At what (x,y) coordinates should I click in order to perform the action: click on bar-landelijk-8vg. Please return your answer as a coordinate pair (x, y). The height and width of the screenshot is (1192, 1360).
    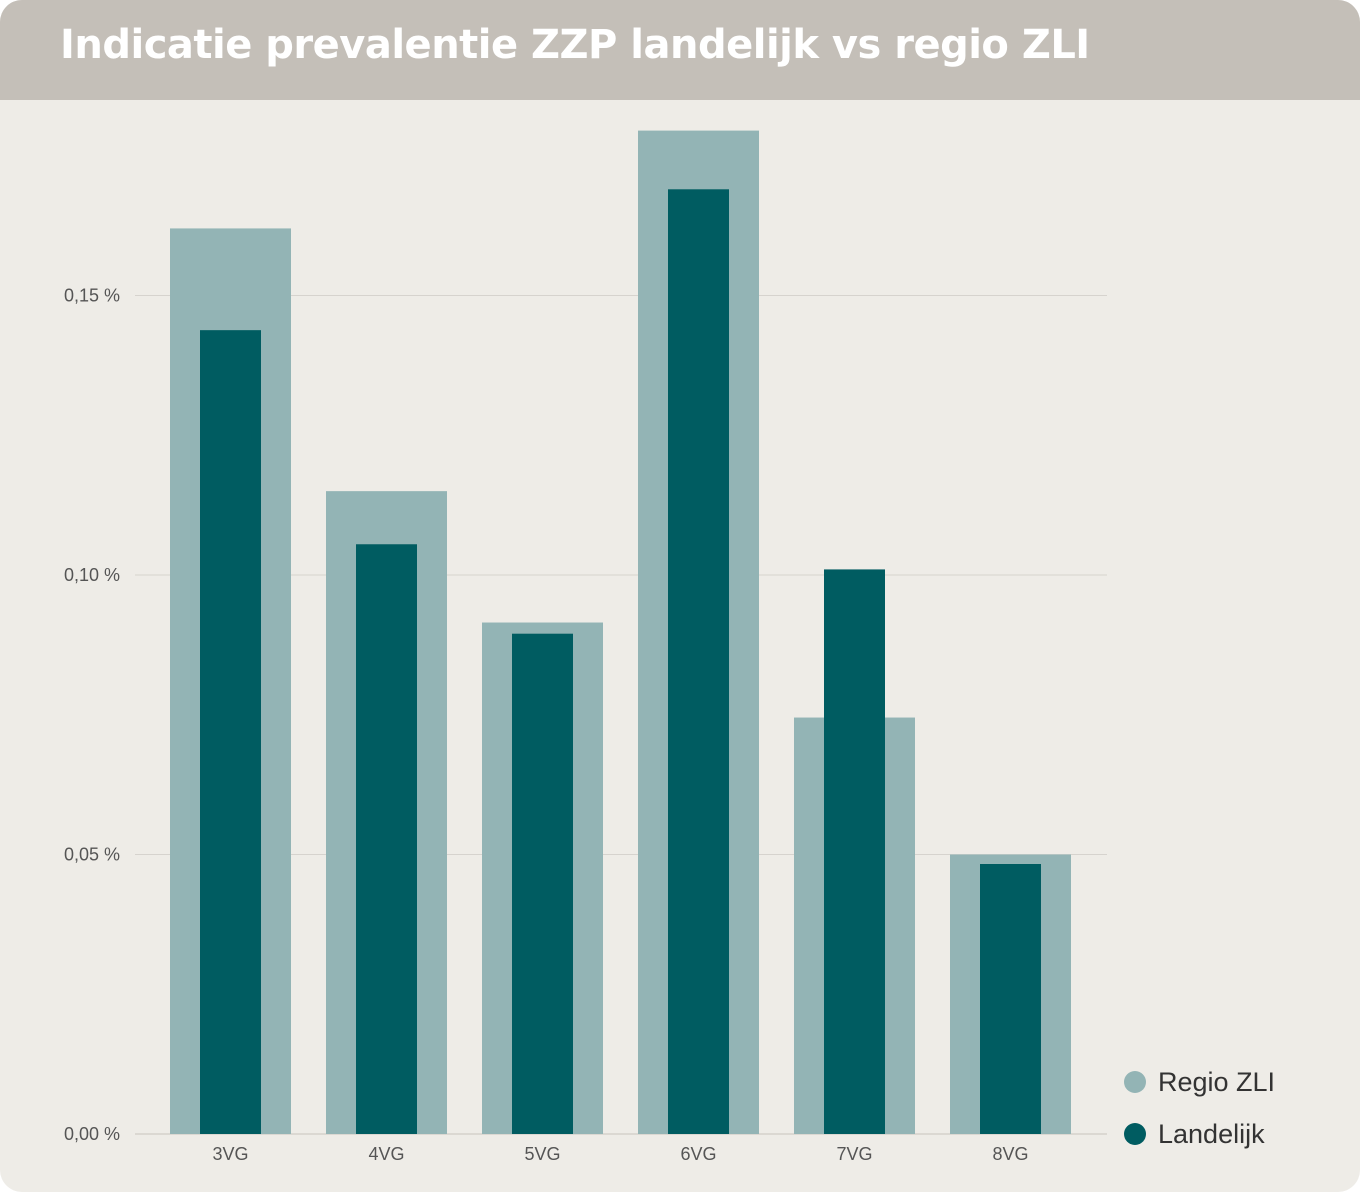
    Looking at the image, I should click on (1010, 999).